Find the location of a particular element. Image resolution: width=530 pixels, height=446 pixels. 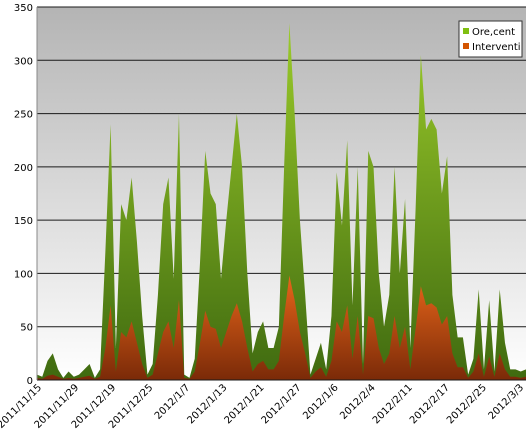

y-tick-label-100: 100 is located at coordinates (23, 274).